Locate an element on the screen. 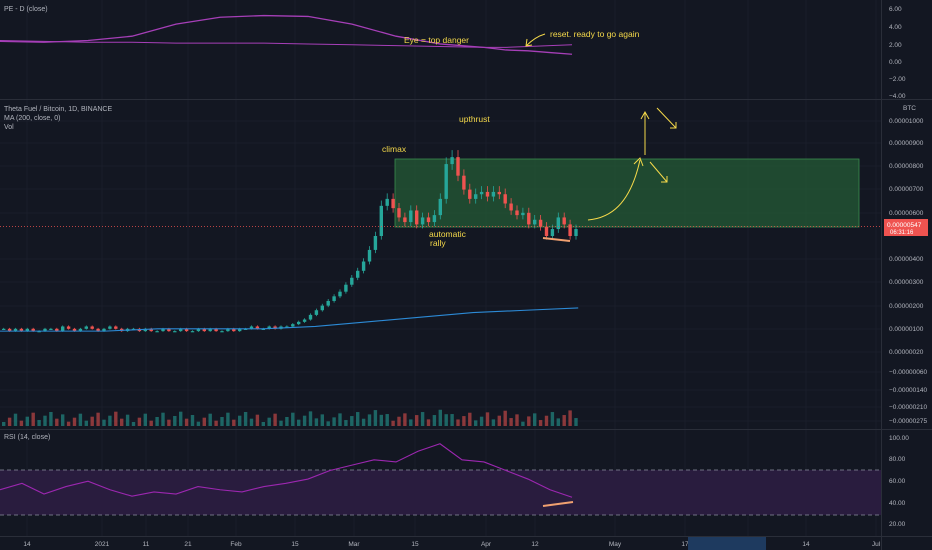  last-price-tag is located at coordinates (906, 227).